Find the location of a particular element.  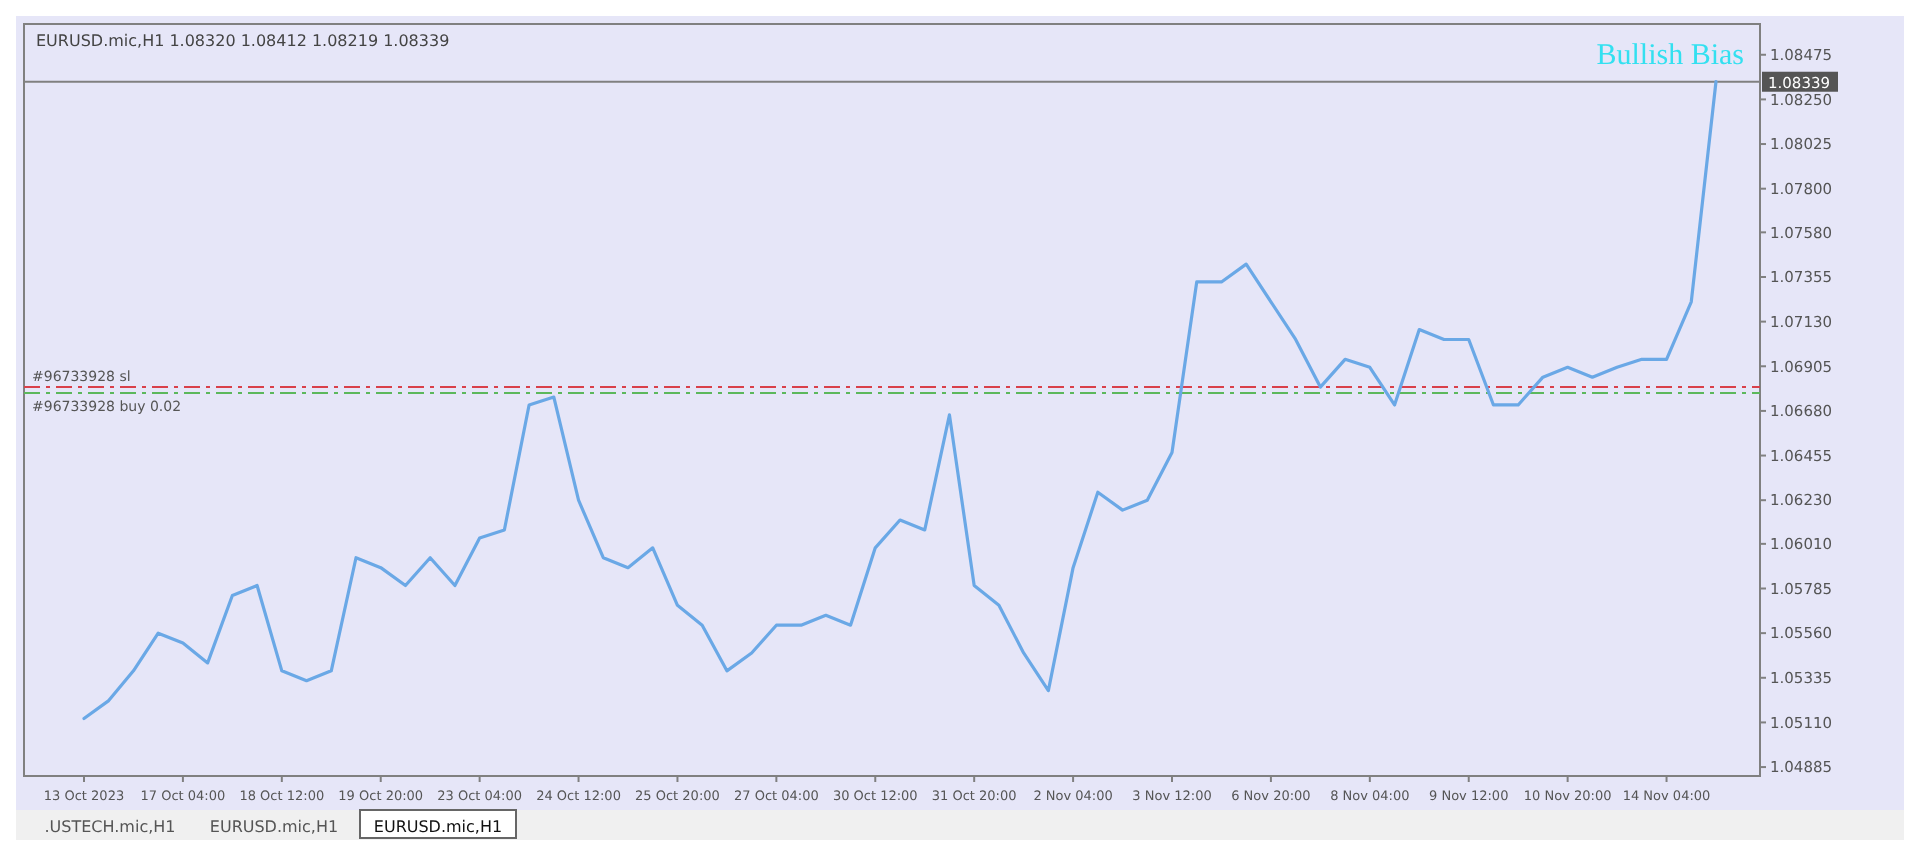

annotation: Bullish Bias is located at coordinates (1670, 56).